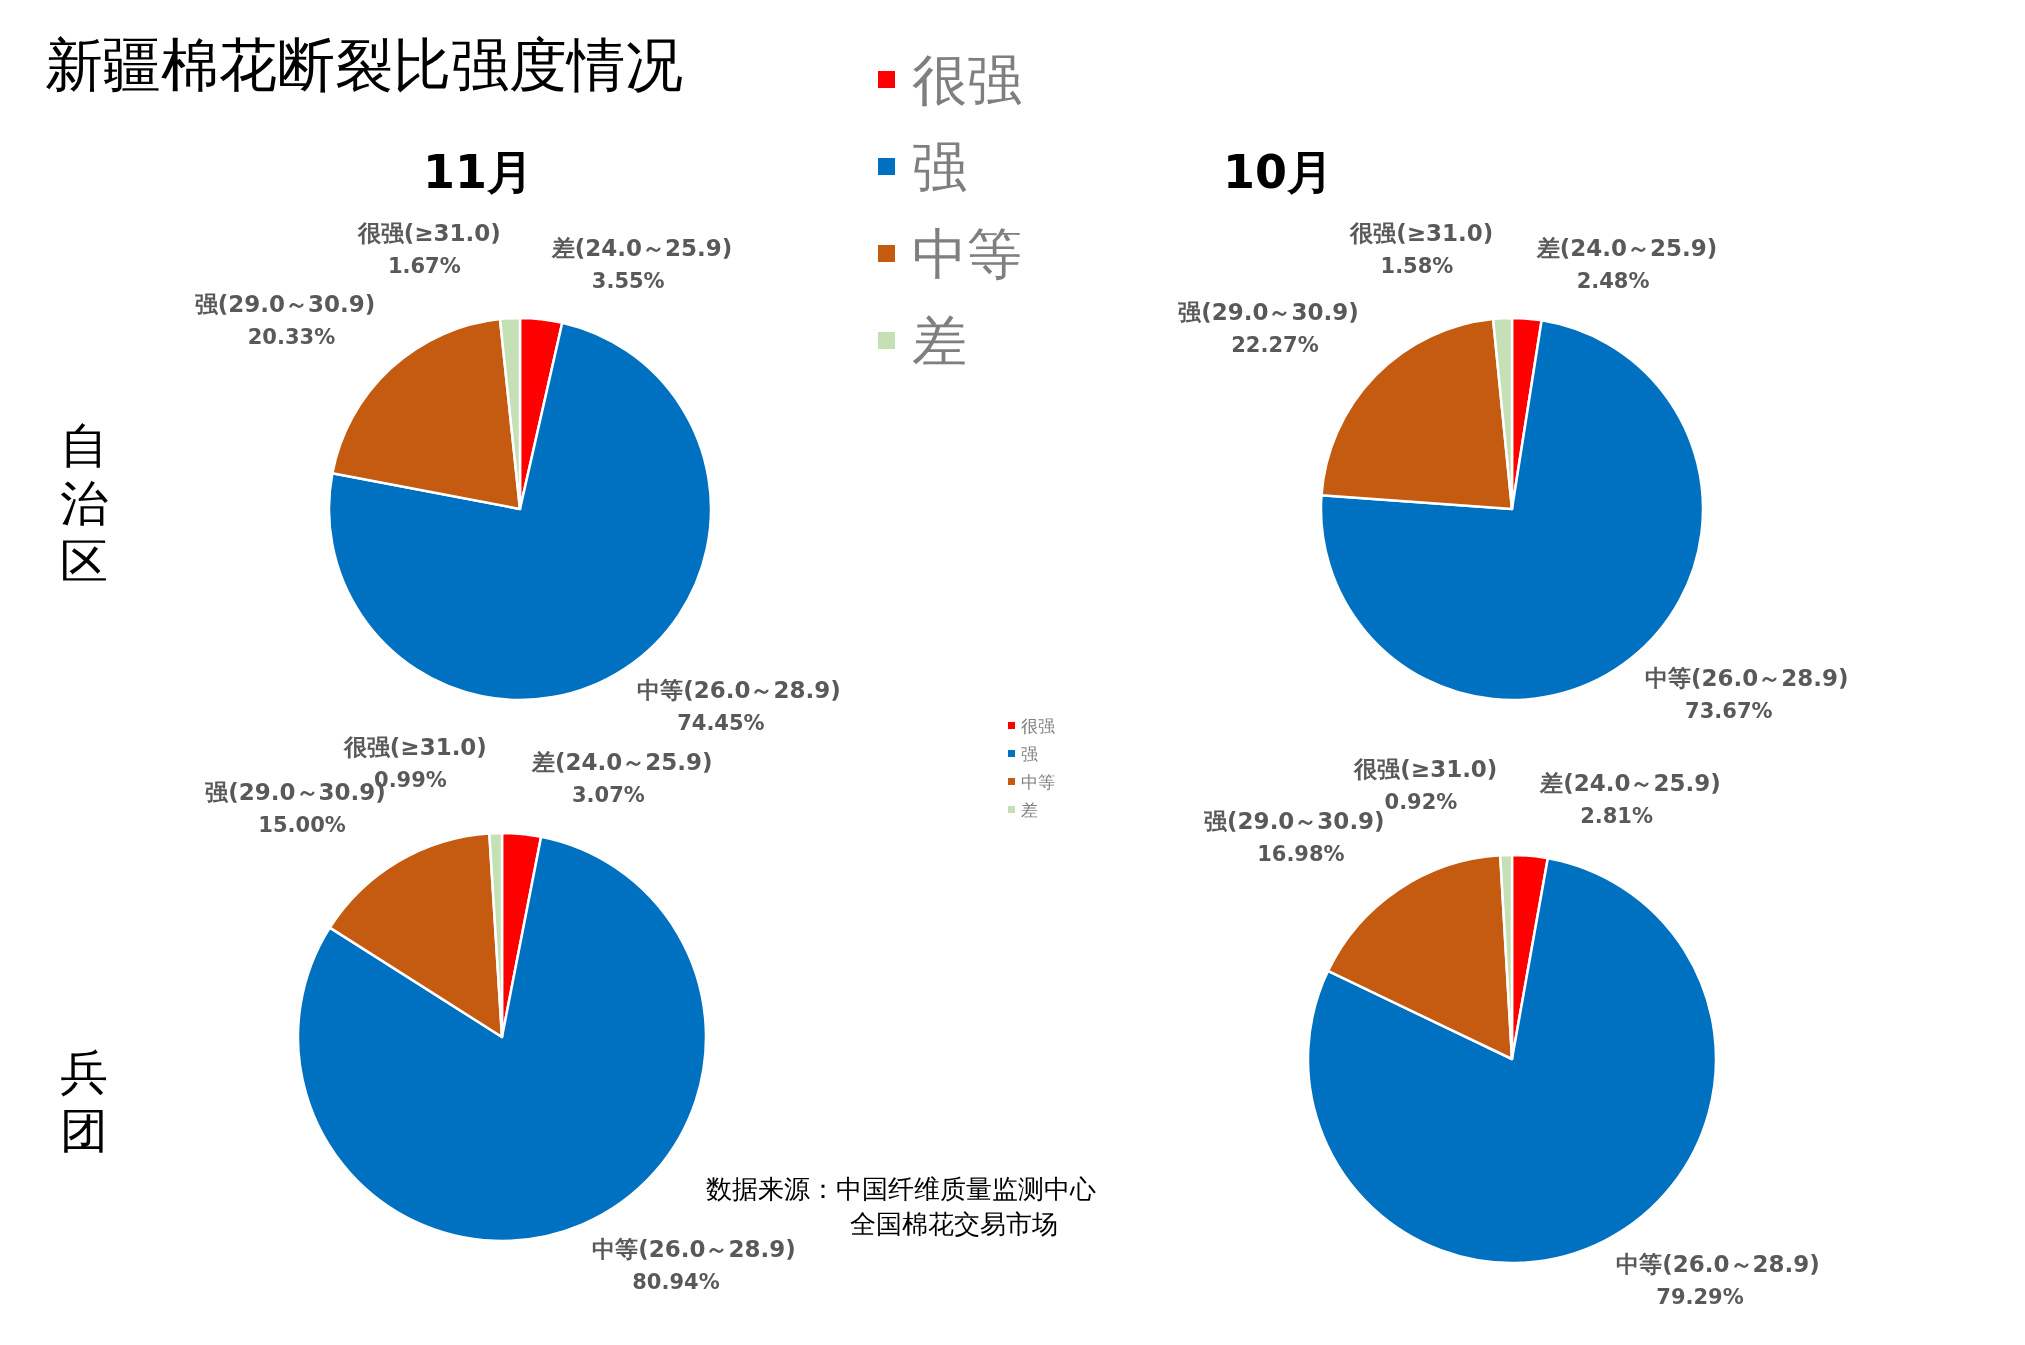 The width and height of the screenshot is (2025, 1345). I want to click on data-label: 1.58%, so click(1417, 266).